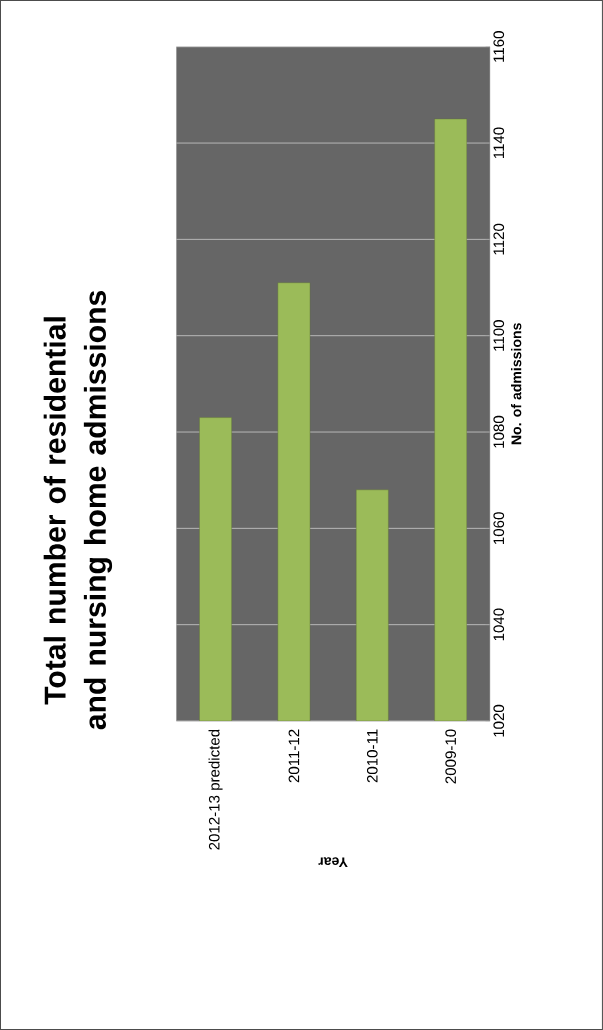 The image size is (603, 1030). What do you see at coordinates (333, 862) in the screenshot?
I see `x-axis-title: Year` at bounding box center [333, 862].